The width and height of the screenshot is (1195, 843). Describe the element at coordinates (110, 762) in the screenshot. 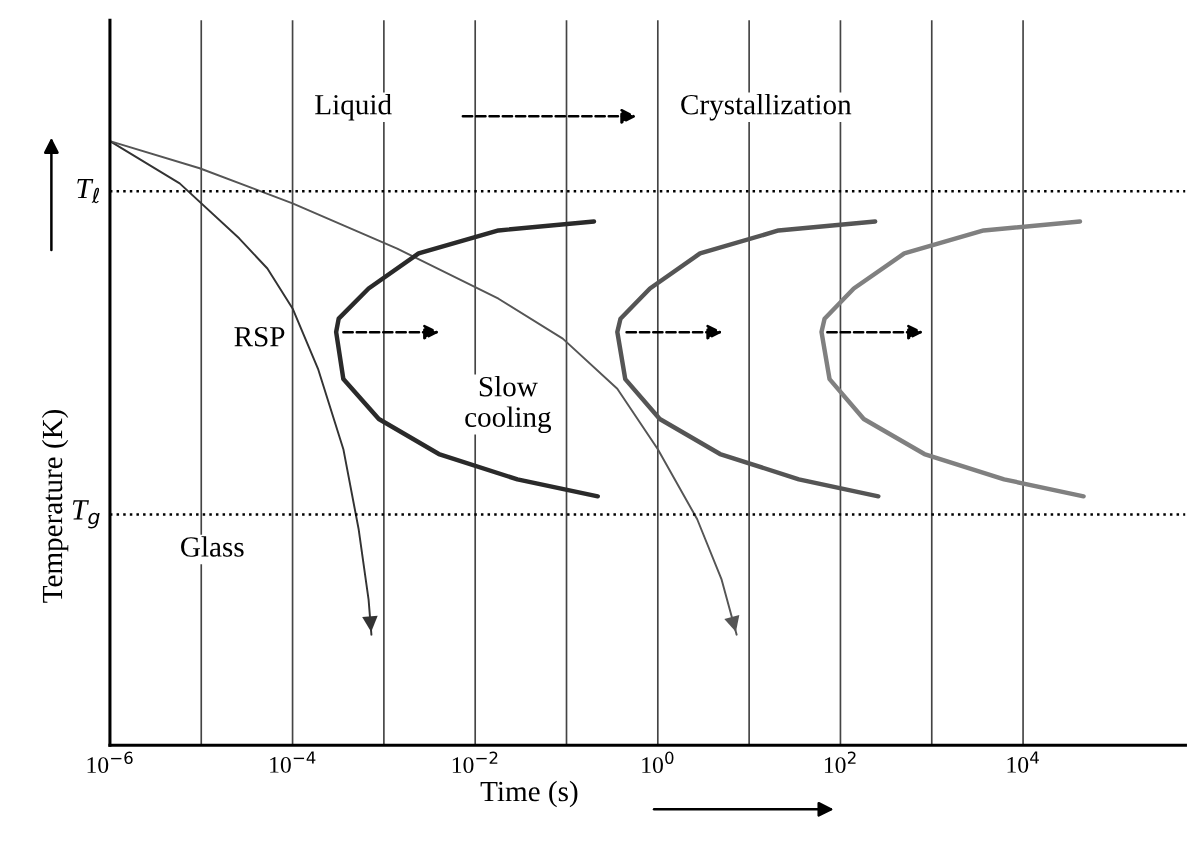

I see `x-tick-label: 10$^{−6}$` at that location.